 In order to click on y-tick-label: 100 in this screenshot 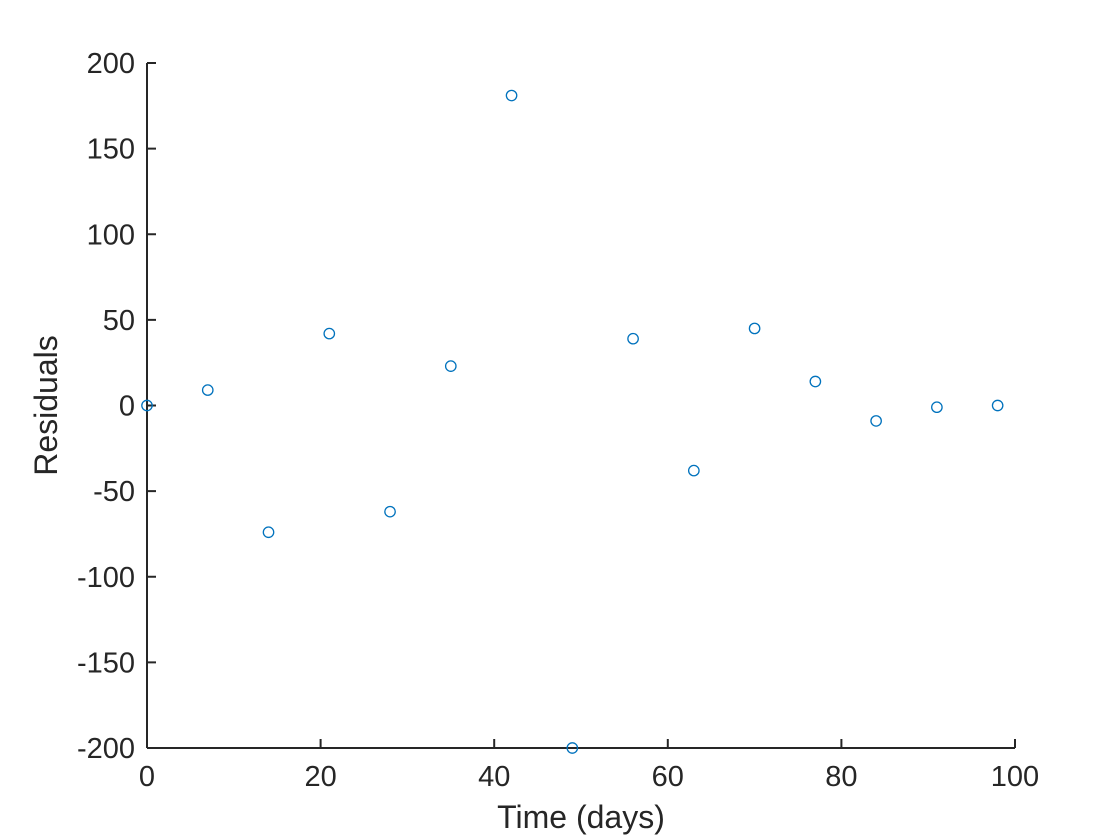, I will do `click(111, 235)`.